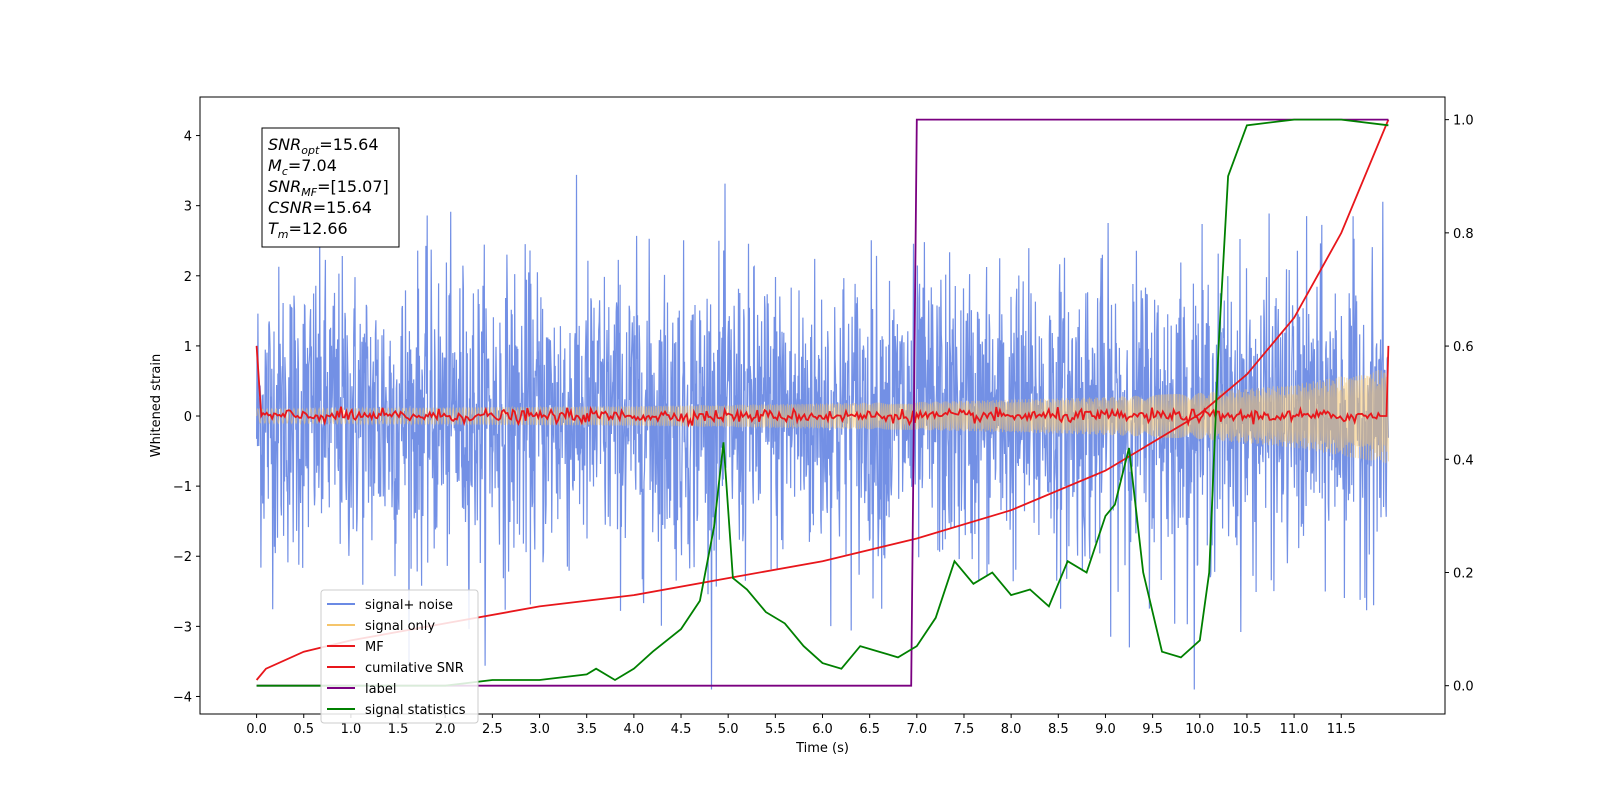  Describe the element at coordinates (400, 626) in the screenshot. I see `legend-label: signal only` at that location.